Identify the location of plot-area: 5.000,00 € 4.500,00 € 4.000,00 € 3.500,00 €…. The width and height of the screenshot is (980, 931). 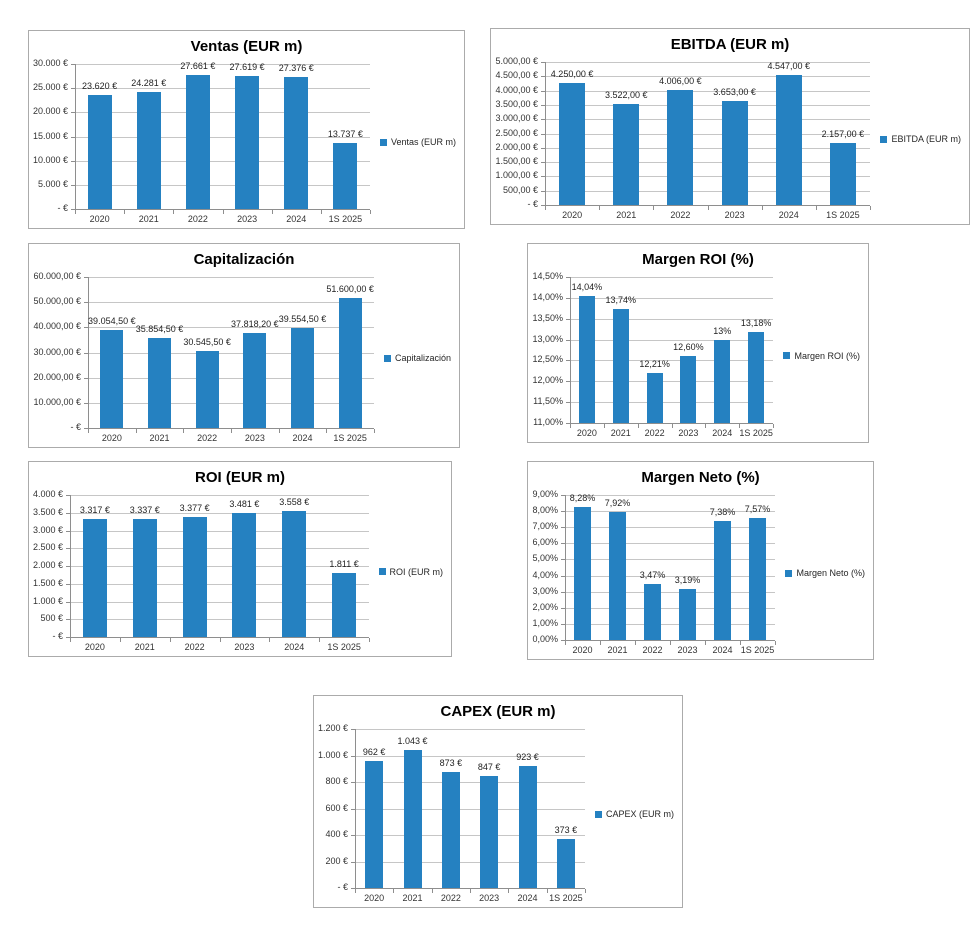
(683, 138).